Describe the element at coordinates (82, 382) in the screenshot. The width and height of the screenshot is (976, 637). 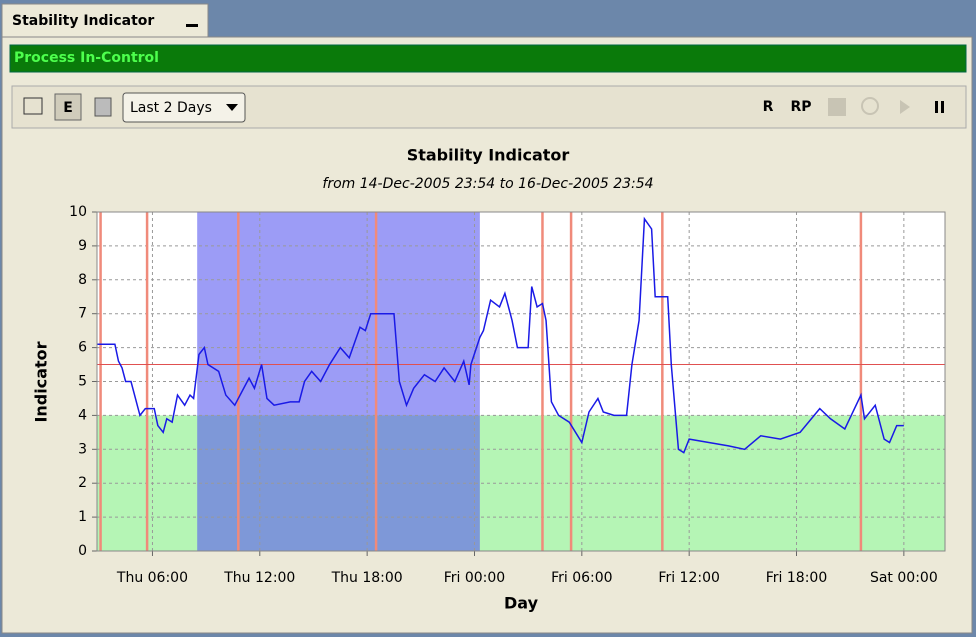
I see `y-tick-label: 5` at that location.